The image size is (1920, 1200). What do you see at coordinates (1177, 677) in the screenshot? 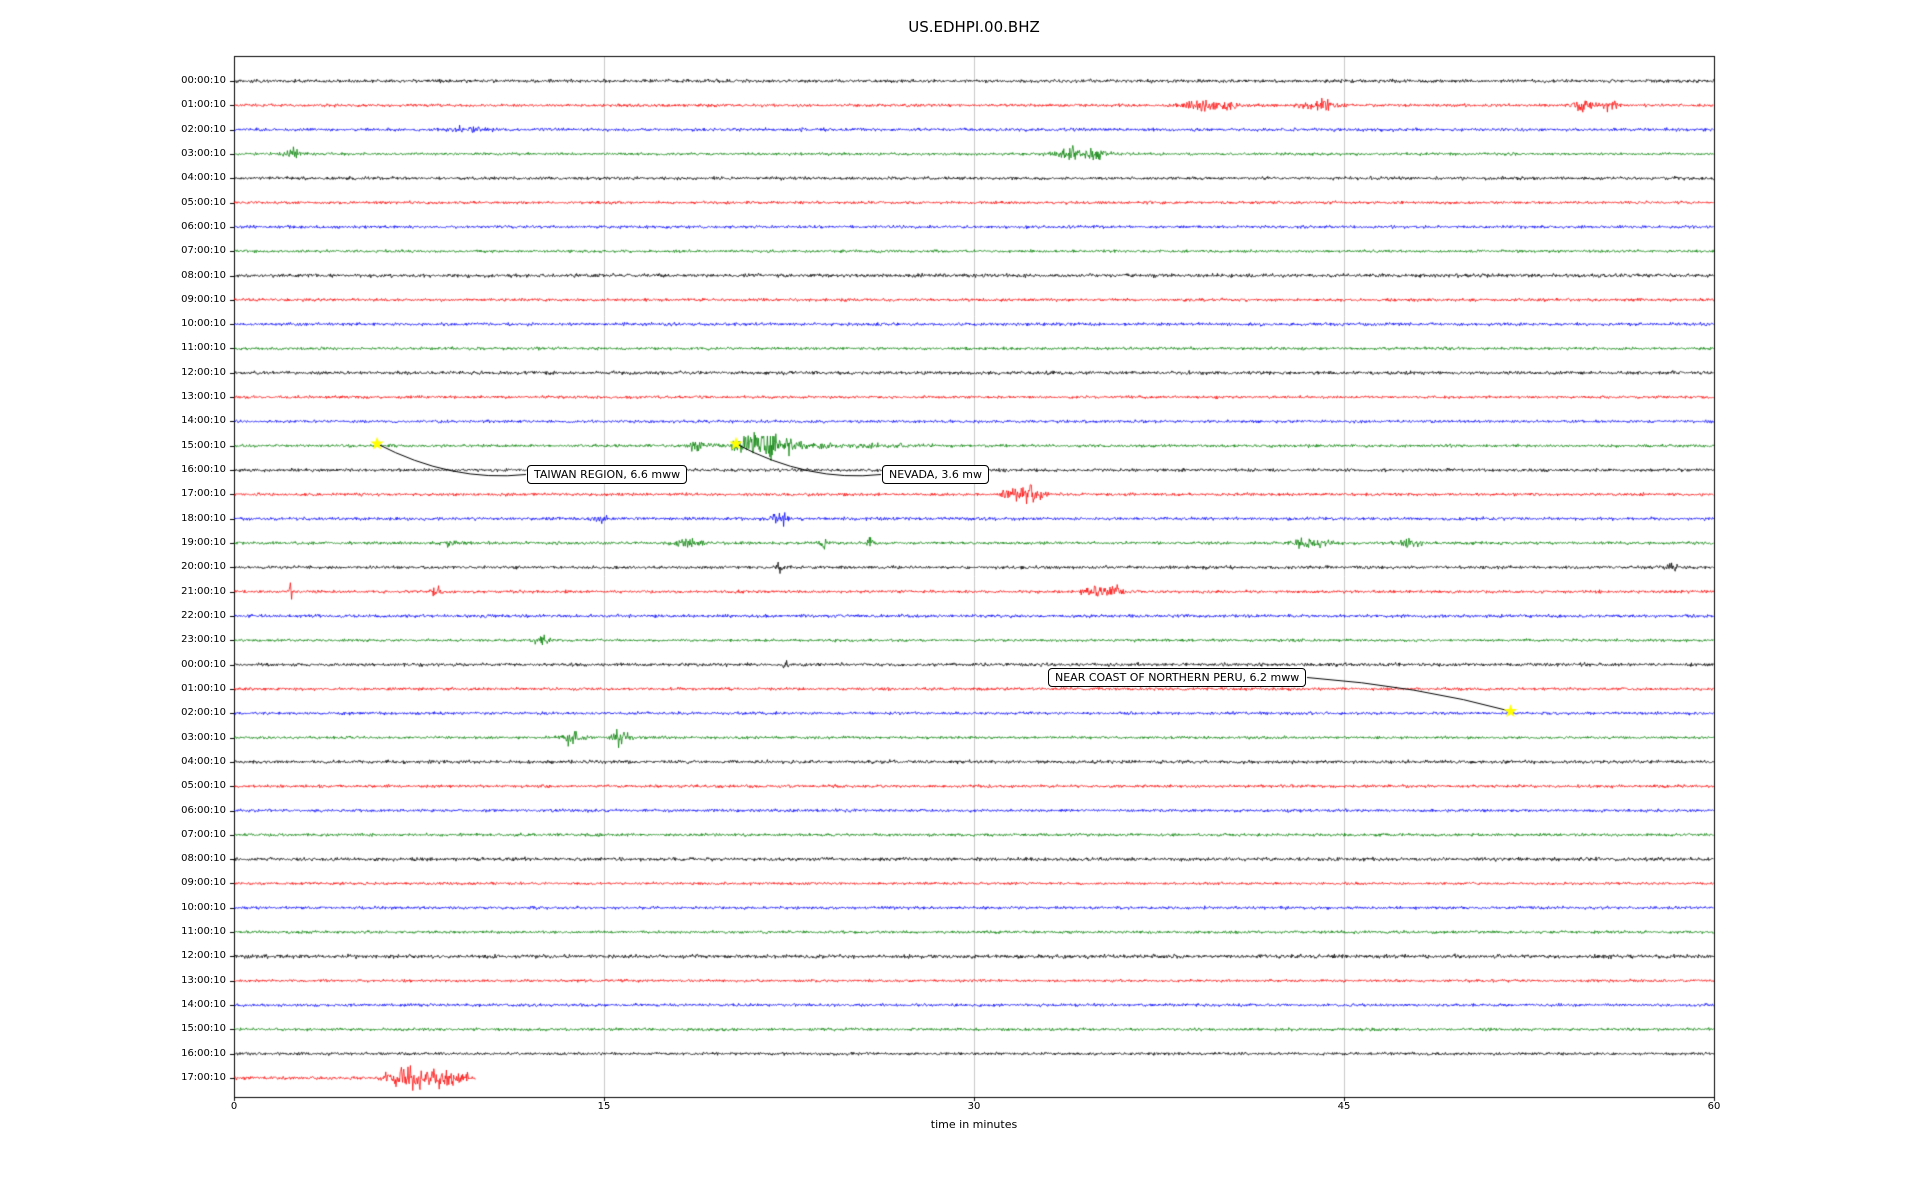
I see `annotation-peru: NEAR COAST OF NORTHERN PERU, 6.2 mww` at bounding box center [1177, 677].